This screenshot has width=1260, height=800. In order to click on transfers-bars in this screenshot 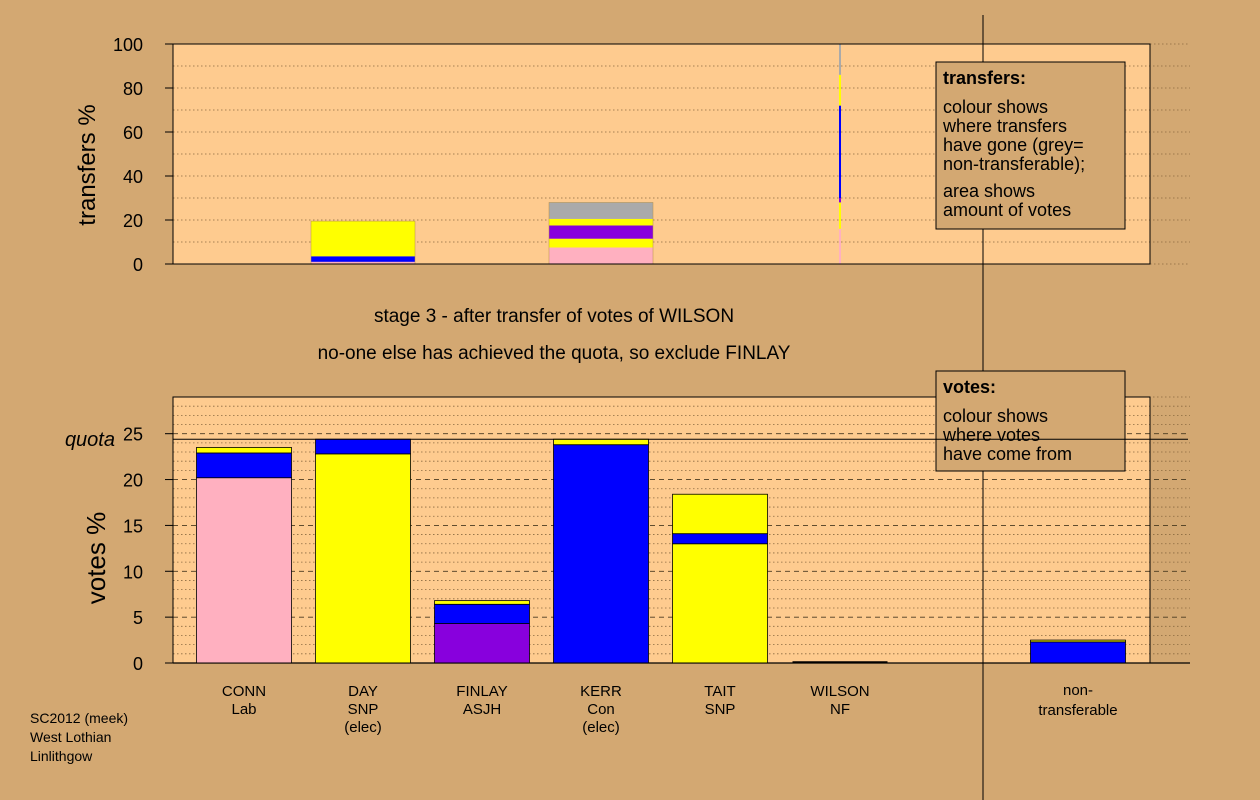, I will do `click(575, 154)`.